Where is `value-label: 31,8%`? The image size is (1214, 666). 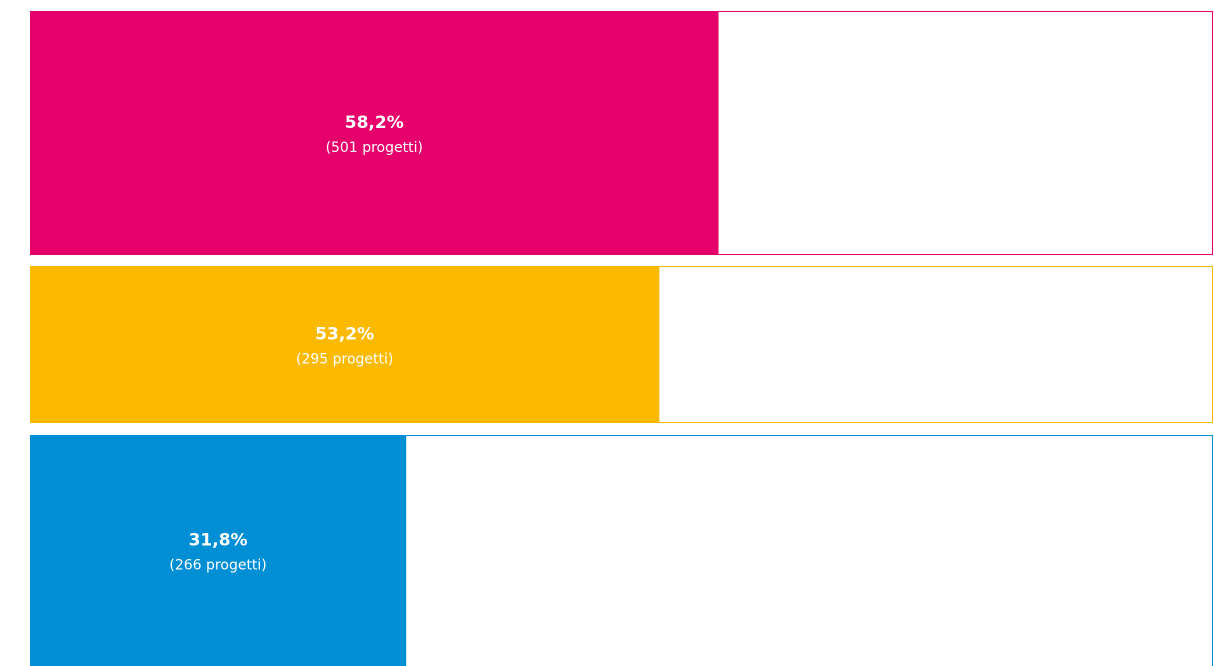
value-label: 31,8% is located at coordinates (218, 541).